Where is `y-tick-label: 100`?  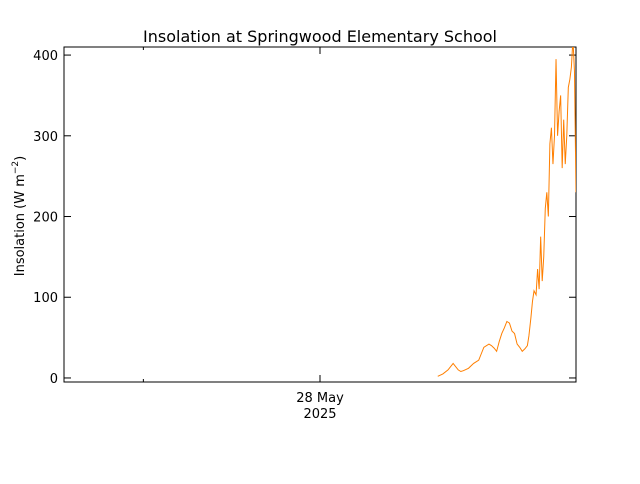 y-tick-label: 100 is located at coordinates (45, 298).